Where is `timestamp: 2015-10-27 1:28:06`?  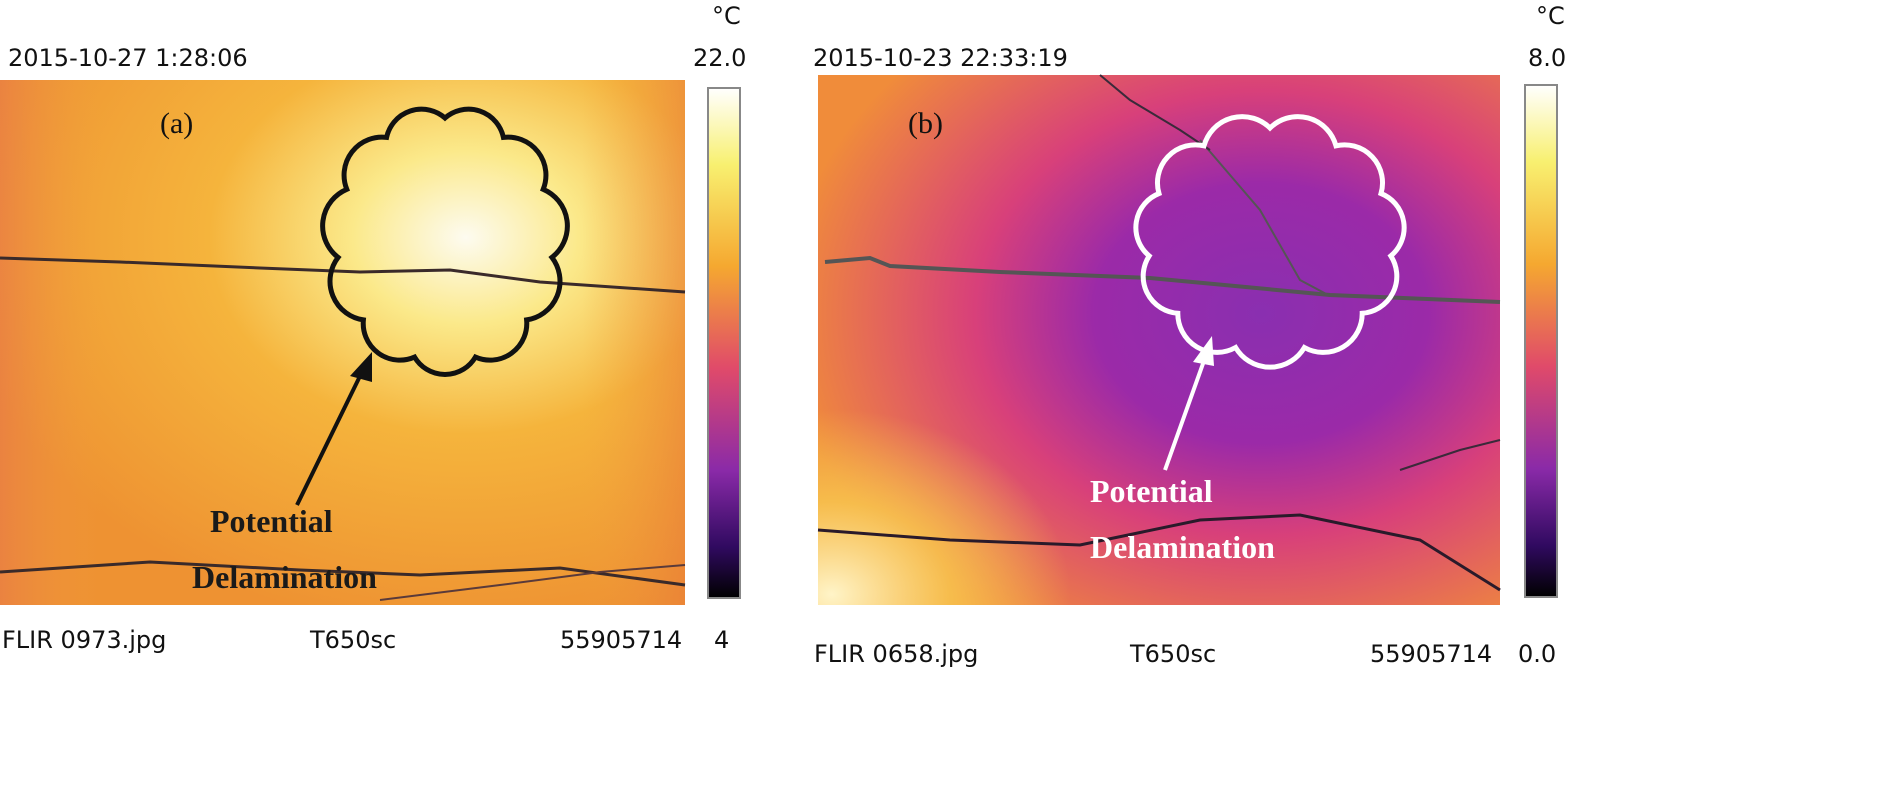 timestamp: 2015-10-27 1:28:06 is located at coordinates (128, 58).